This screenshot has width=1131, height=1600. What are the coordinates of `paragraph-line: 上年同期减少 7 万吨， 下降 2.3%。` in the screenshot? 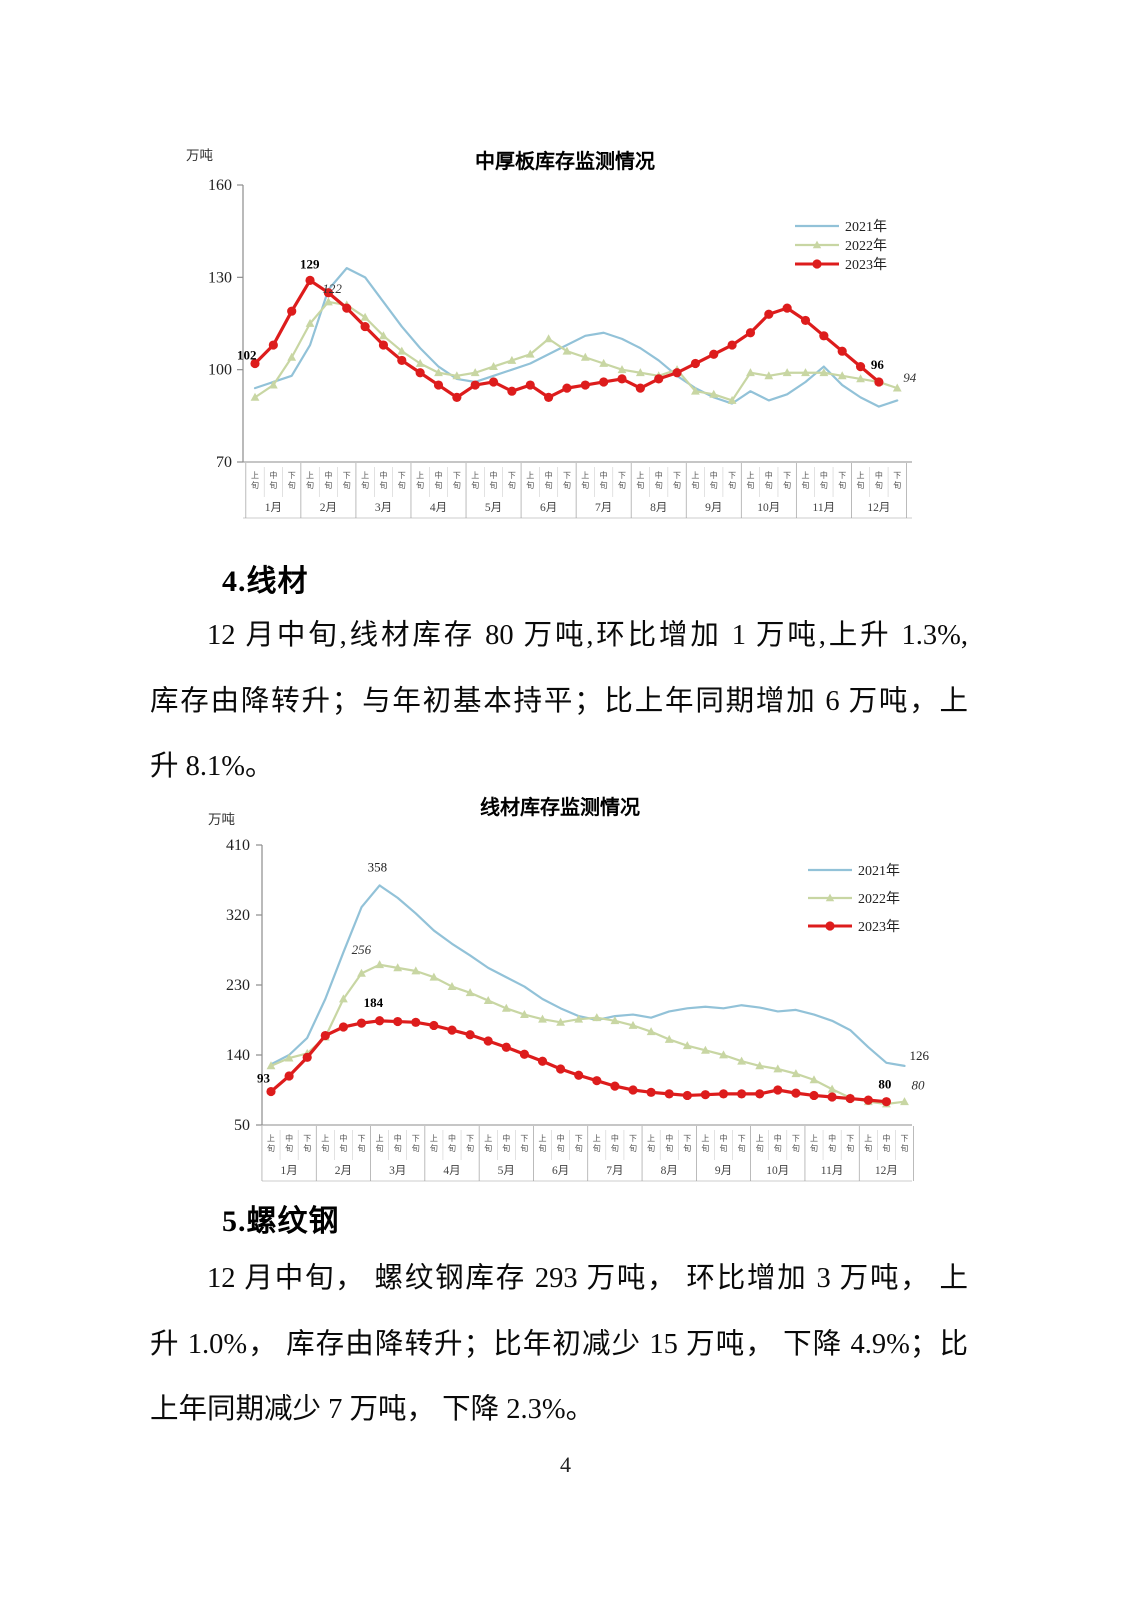 It's located at (372, 1409).